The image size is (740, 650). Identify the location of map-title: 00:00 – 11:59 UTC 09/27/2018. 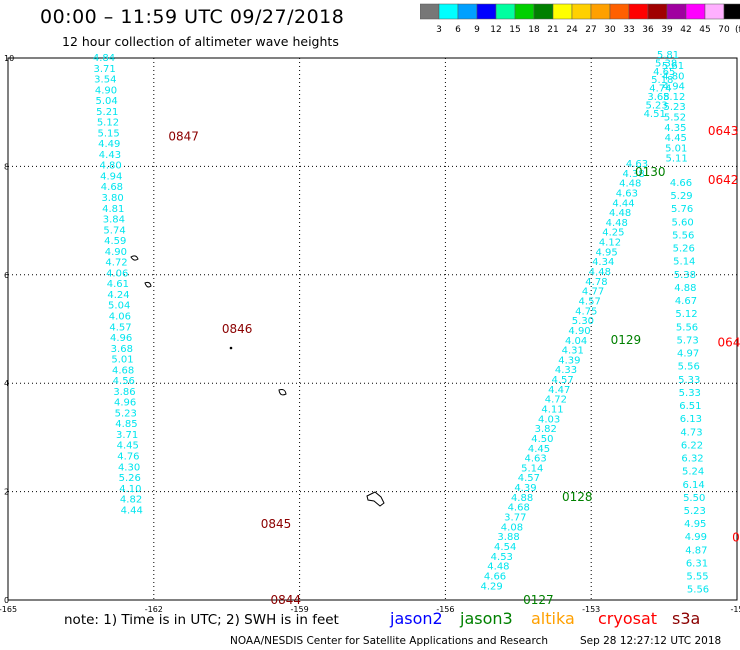
(192, 17).